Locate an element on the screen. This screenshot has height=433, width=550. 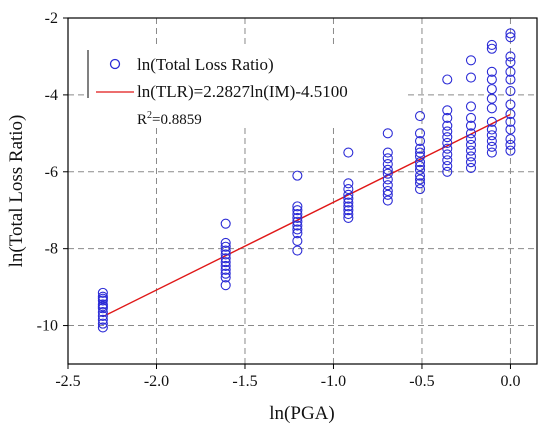
legend-scatter-marker is located at coordinates (115, 64).